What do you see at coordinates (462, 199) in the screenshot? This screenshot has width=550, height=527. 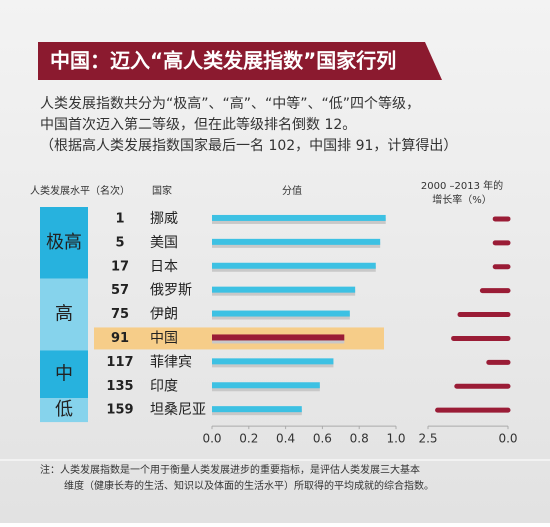 I see `header: 增长率（%）` at bounding box center [462, 199].